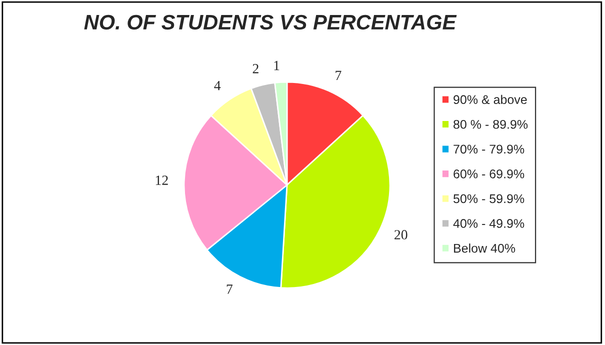  Describe the element at coordinates (491, 124) in the screenshot. I see `legend-label: 80 % - 89.9%` at that location.